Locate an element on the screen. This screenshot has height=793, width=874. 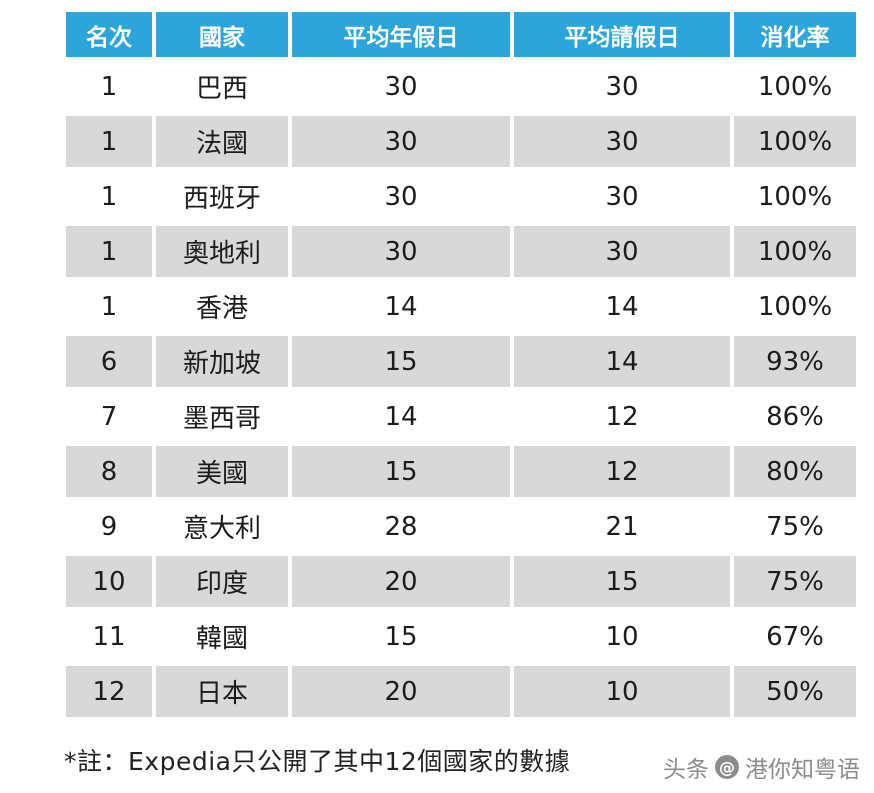
table-row: 9 意大利 28 21 75% is located at coordinates (461, 526).